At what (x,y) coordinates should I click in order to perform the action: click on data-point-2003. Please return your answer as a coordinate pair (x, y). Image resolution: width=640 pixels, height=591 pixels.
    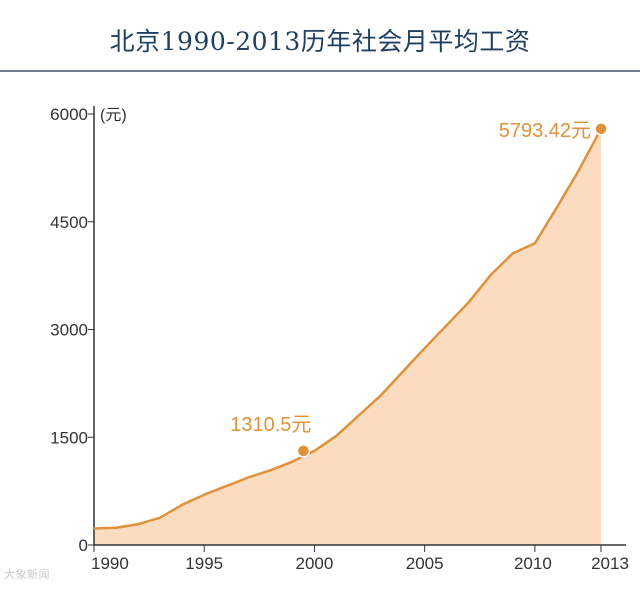
    Looking at the image, I should click on (380, 395).